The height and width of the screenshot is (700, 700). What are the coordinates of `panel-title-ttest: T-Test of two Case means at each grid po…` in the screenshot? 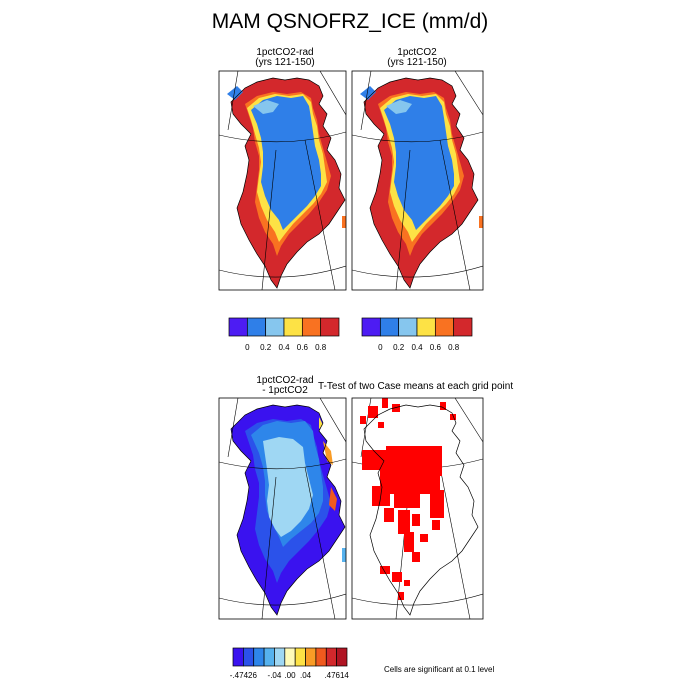 It's located at (416, 386).